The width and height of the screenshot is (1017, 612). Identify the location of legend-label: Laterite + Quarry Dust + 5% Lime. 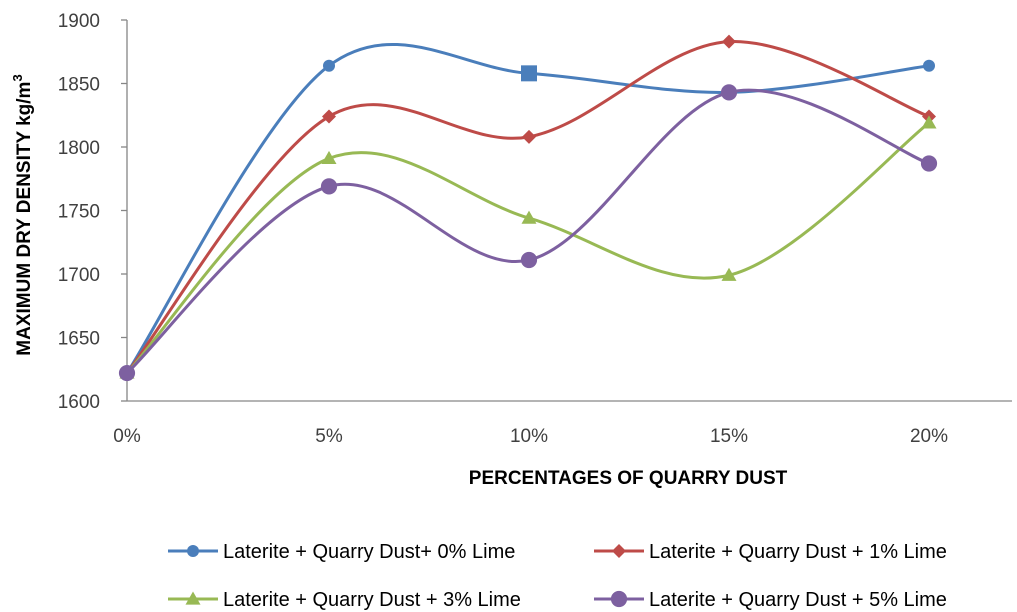
(798, 600).